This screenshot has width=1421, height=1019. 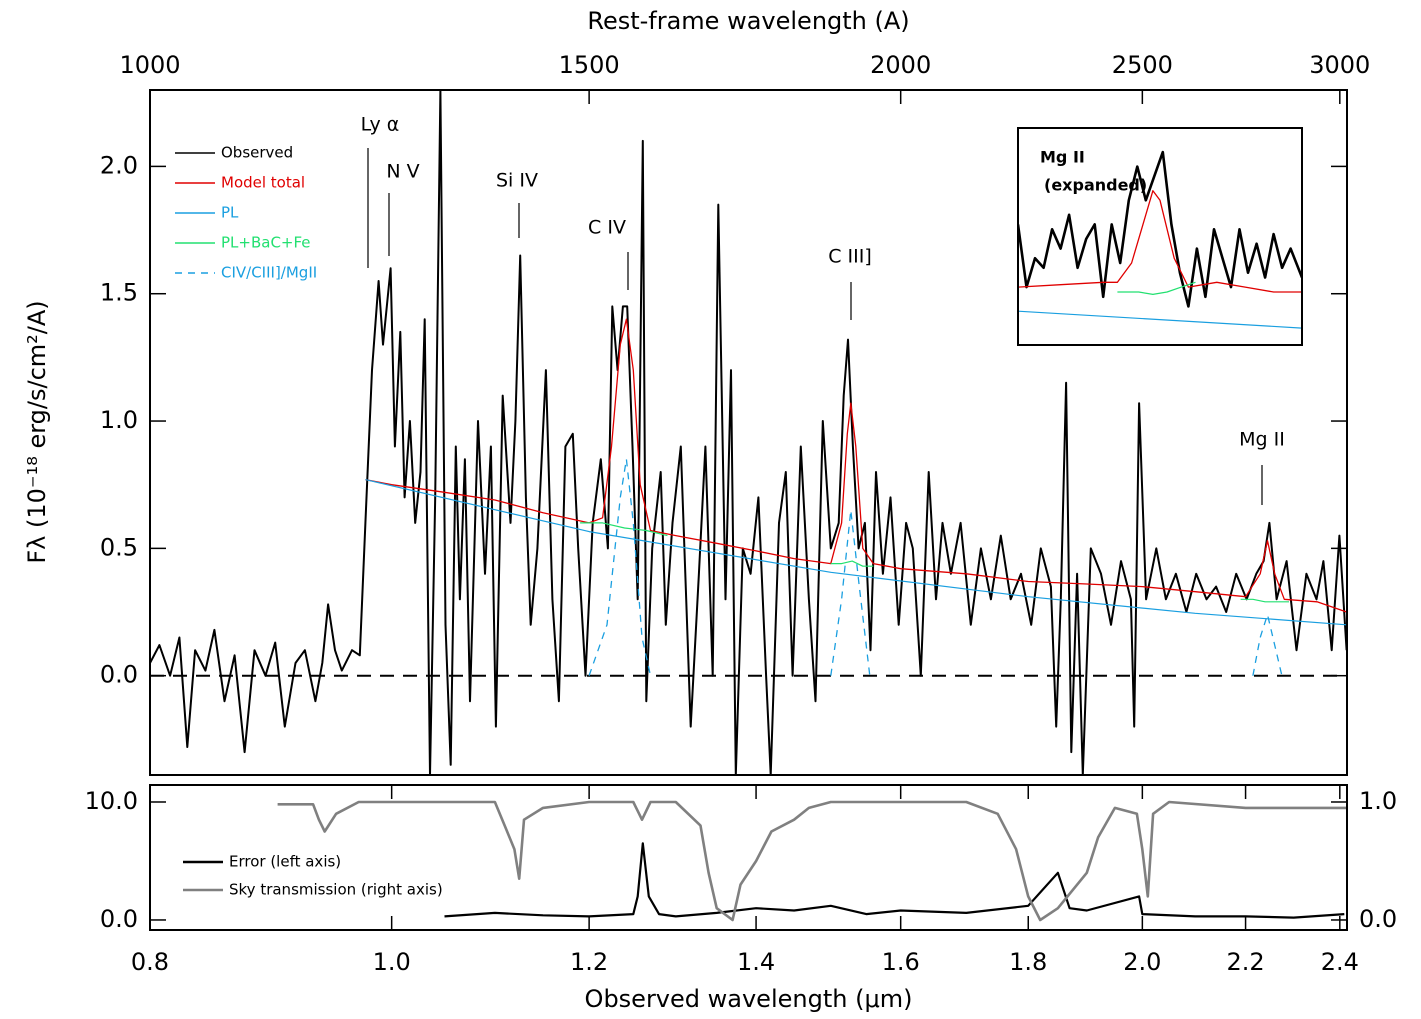 What do you see at coordinates (748, 21) in the screenshot?
I see `x2-axis-label: Rest-frame wavelength (A)` at bounding box center [748, 21].